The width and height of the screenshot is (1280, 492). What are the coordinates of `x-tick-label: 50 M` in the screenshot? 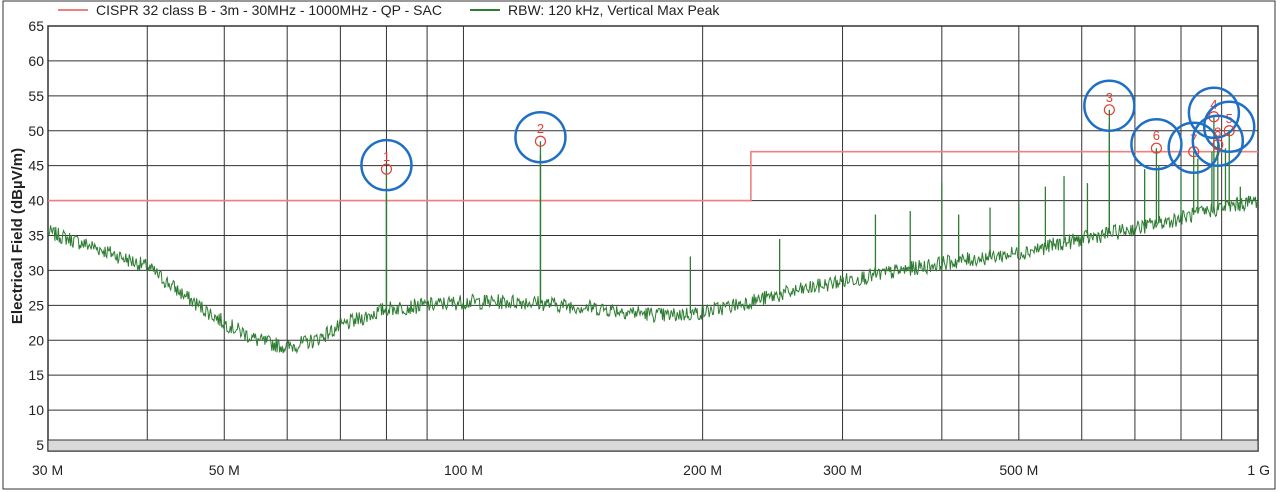 It's located at (224, 470).